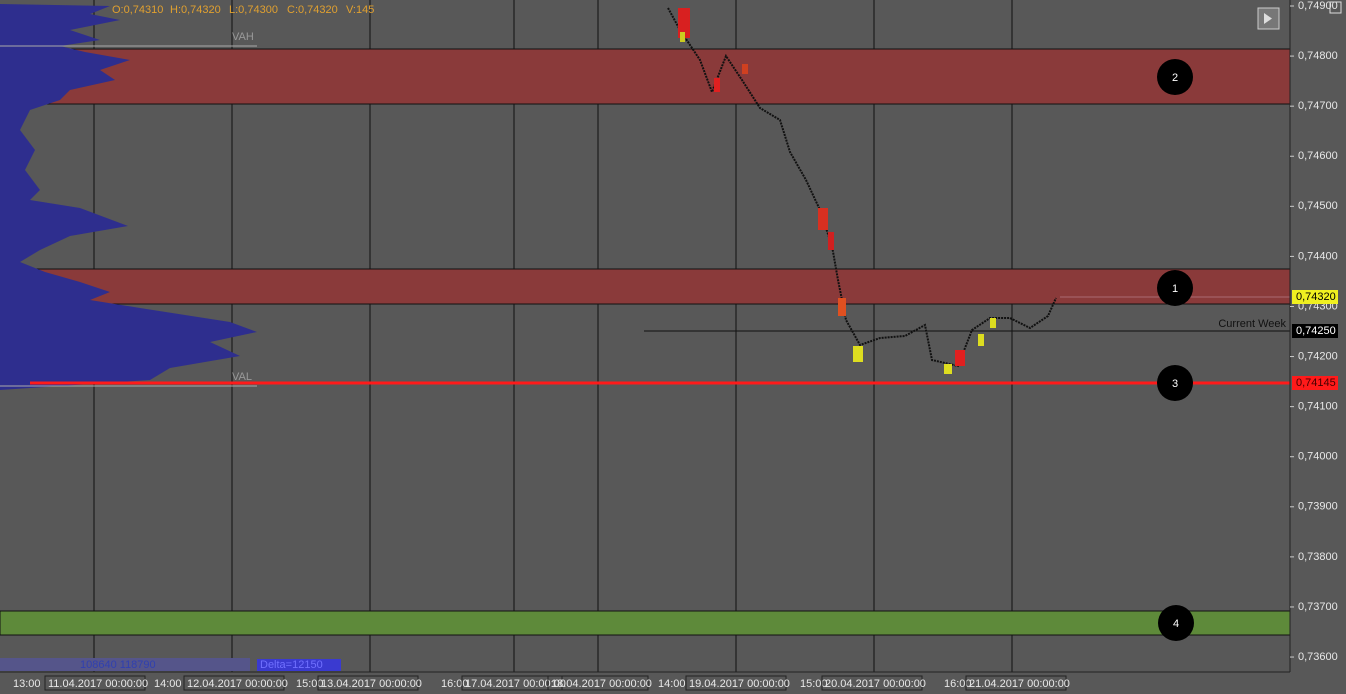 This screenshot has width=1346, height=694. What do you see at coordinates (1318, 657) in the screenshot?
I see `price-label: 0,73600` at bounding box center [1318, 657].